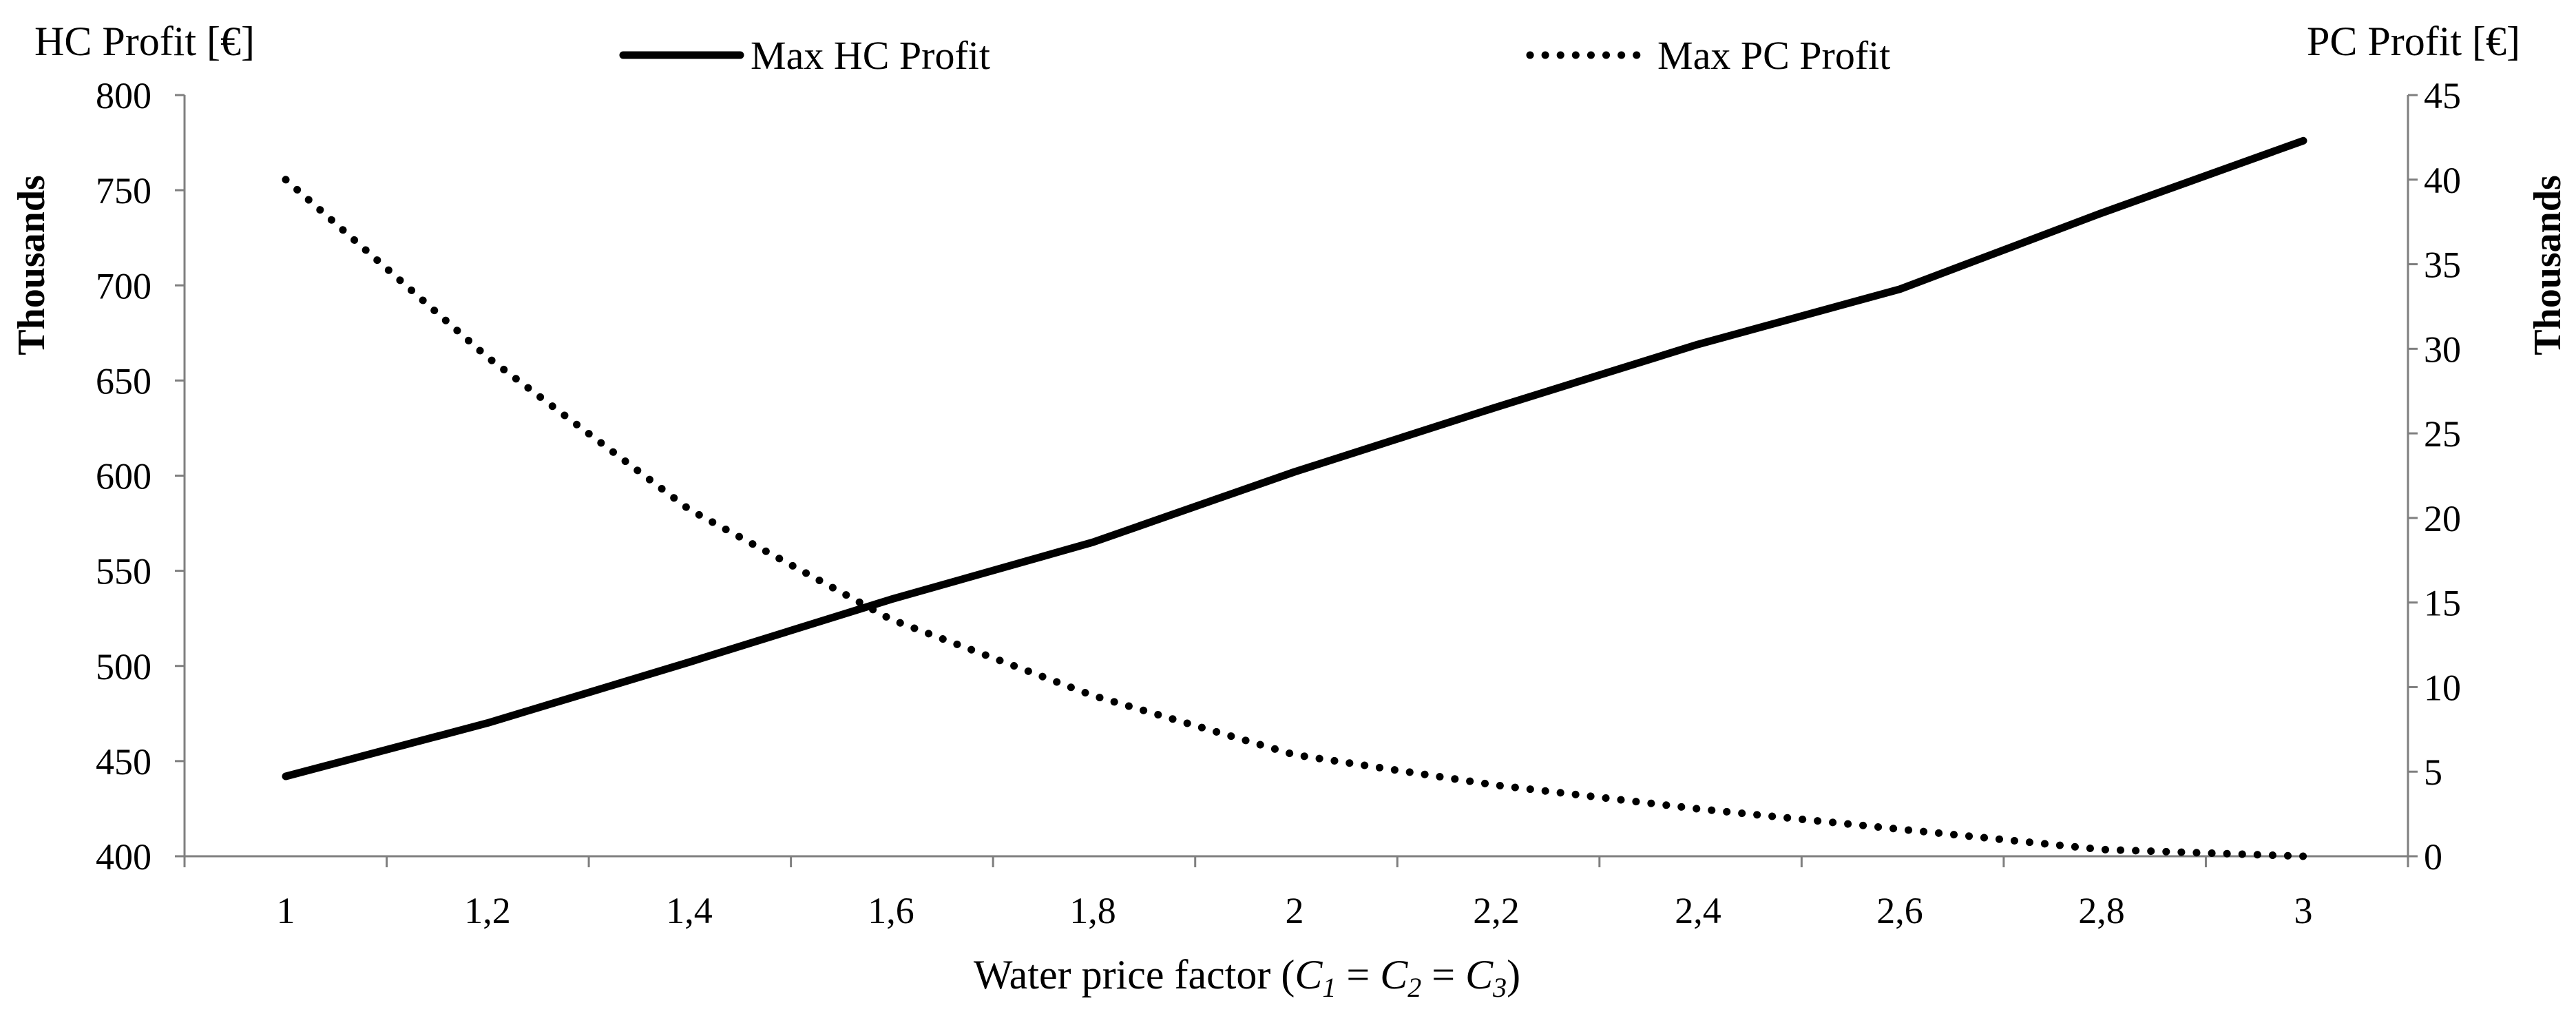  I want to click on left-tick-label: 550, so click(123, 571).